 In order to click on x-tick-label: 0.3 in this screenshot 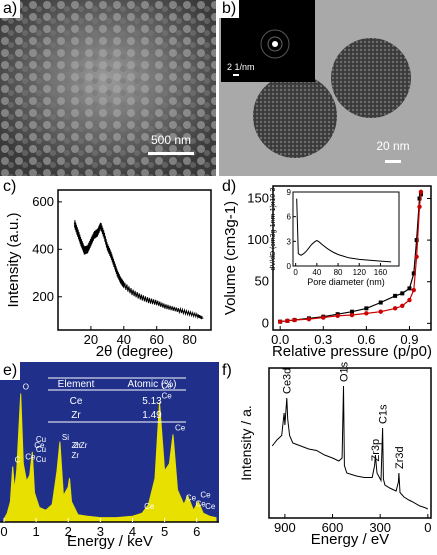, I will do `click(323, 339)`.